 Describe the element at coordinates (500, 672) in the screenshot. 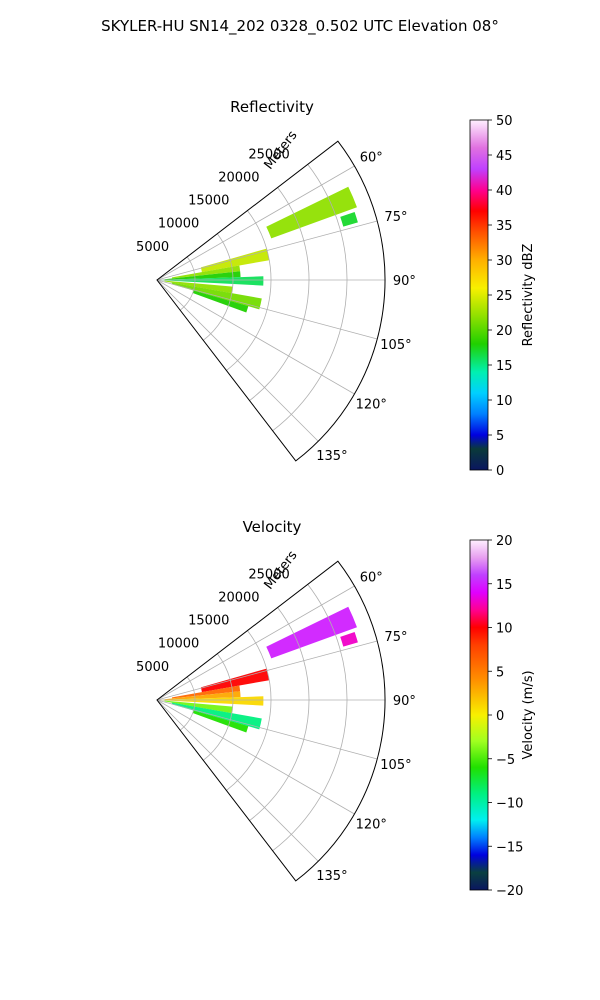

I see `velocity-colorbar-tick-label: 5` at that location.